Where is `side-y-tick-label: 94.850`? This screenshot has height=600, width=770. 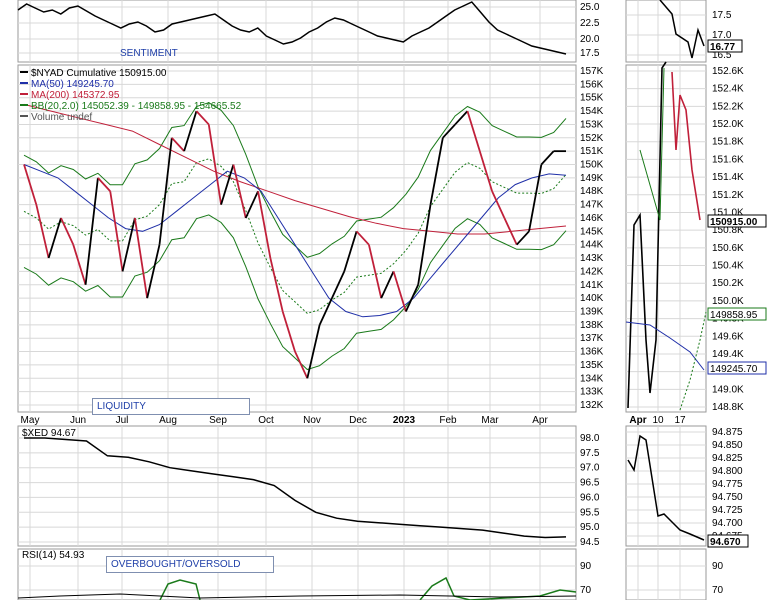
side-y-tick-label: 94.850 is located at coordinates (727, 445).